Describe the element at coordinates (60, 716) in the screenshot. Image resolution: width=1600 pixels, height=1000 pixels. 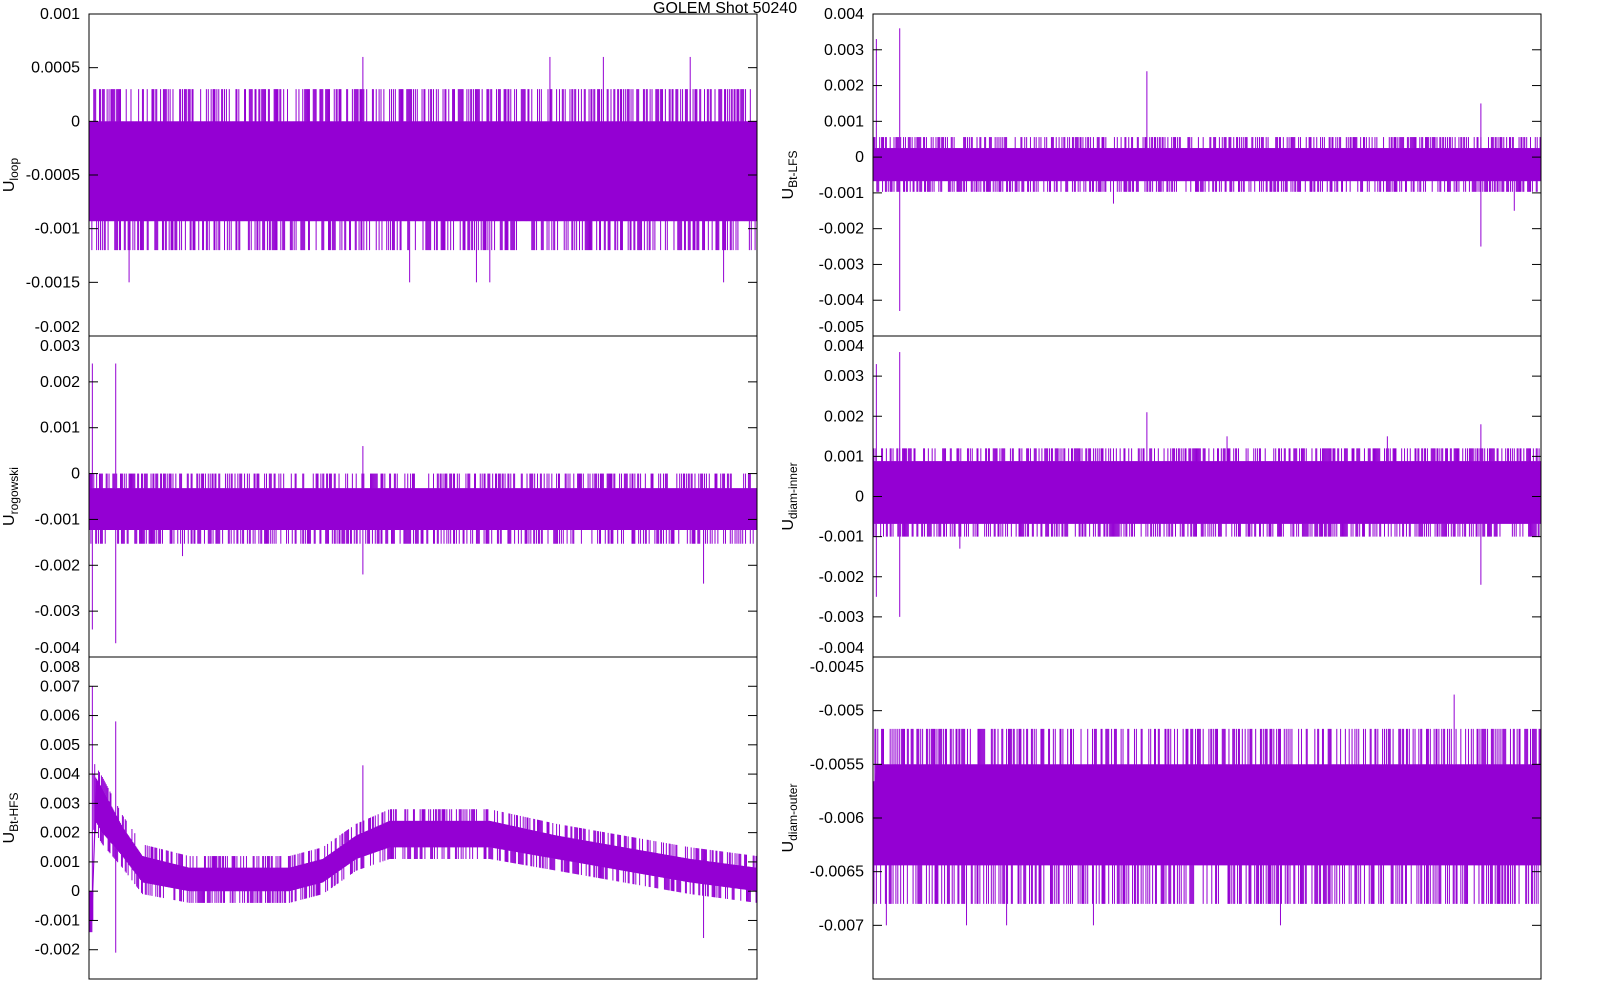
I see `y-tick-label: 0.006` at that location.